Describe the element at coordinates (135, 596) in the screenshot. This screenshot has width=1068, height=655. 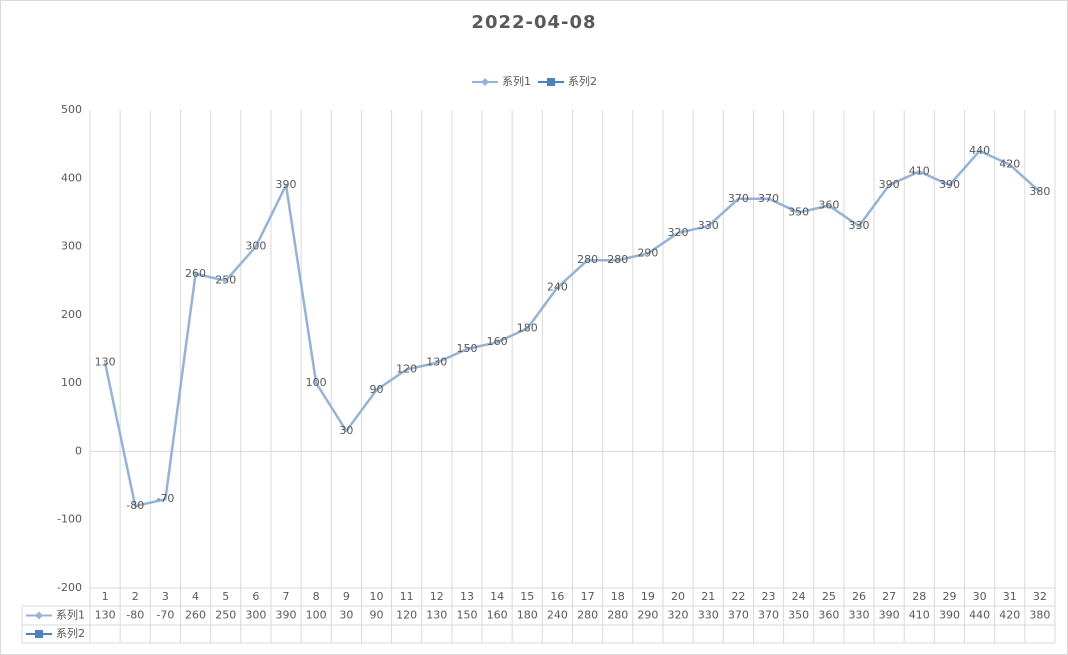
I see `x-tick-label: 2` at that location.